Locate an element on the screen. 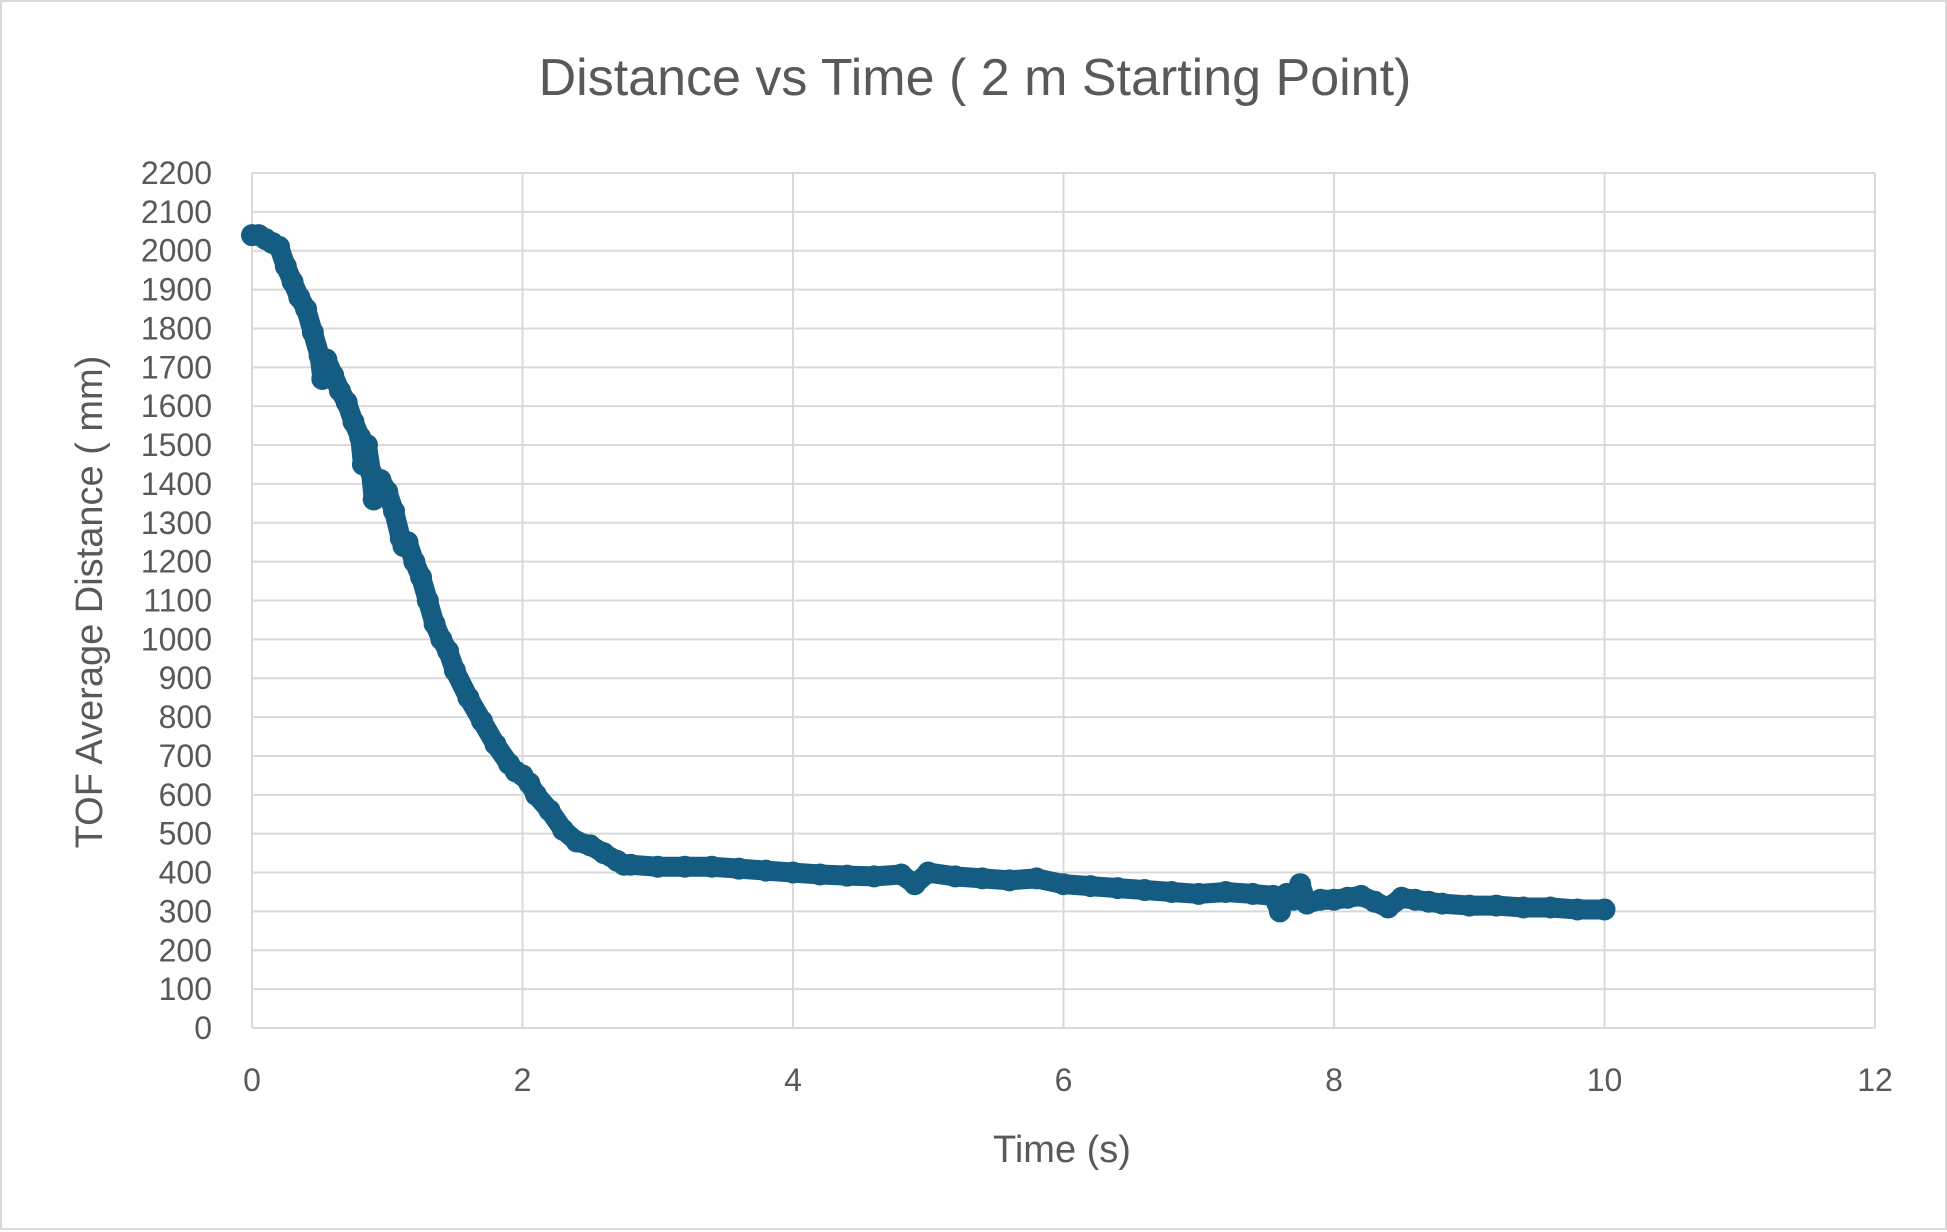  x-tick-label: 6 is located at coordinates (1064, 1080).